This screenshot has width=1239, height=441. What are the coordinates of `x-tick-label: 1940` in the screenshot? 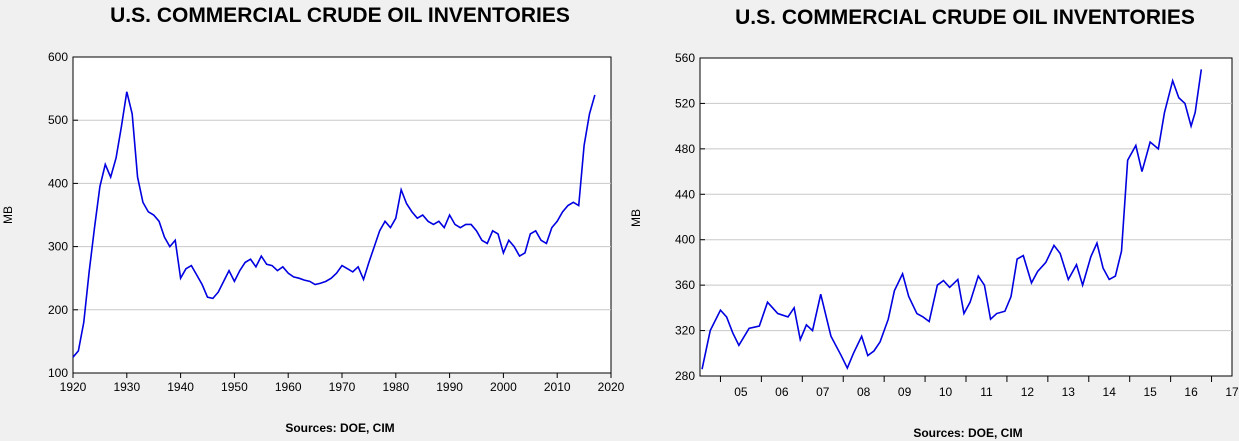 It's located at (180, 387).